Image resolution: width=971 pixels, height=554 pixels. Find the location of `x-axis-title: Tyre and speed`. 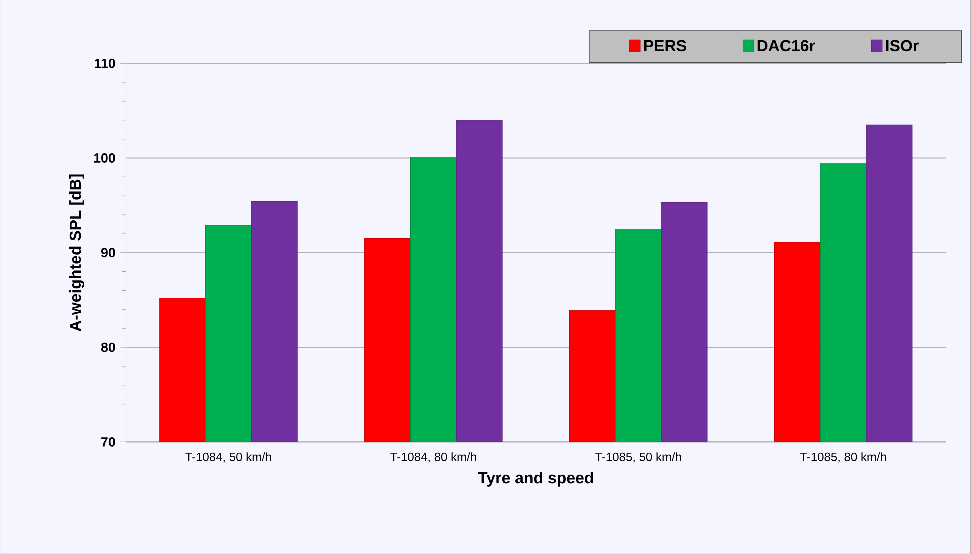

x-axis-title: Tyre and speed is located at coordinates (536, 479).